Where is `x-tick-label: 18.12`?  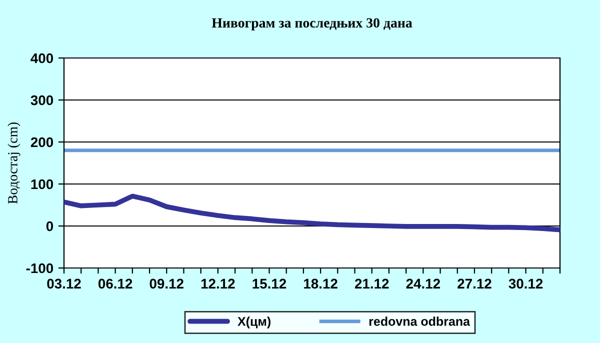 x-tick-label: 18.12 is located at coordinates (321, 283).